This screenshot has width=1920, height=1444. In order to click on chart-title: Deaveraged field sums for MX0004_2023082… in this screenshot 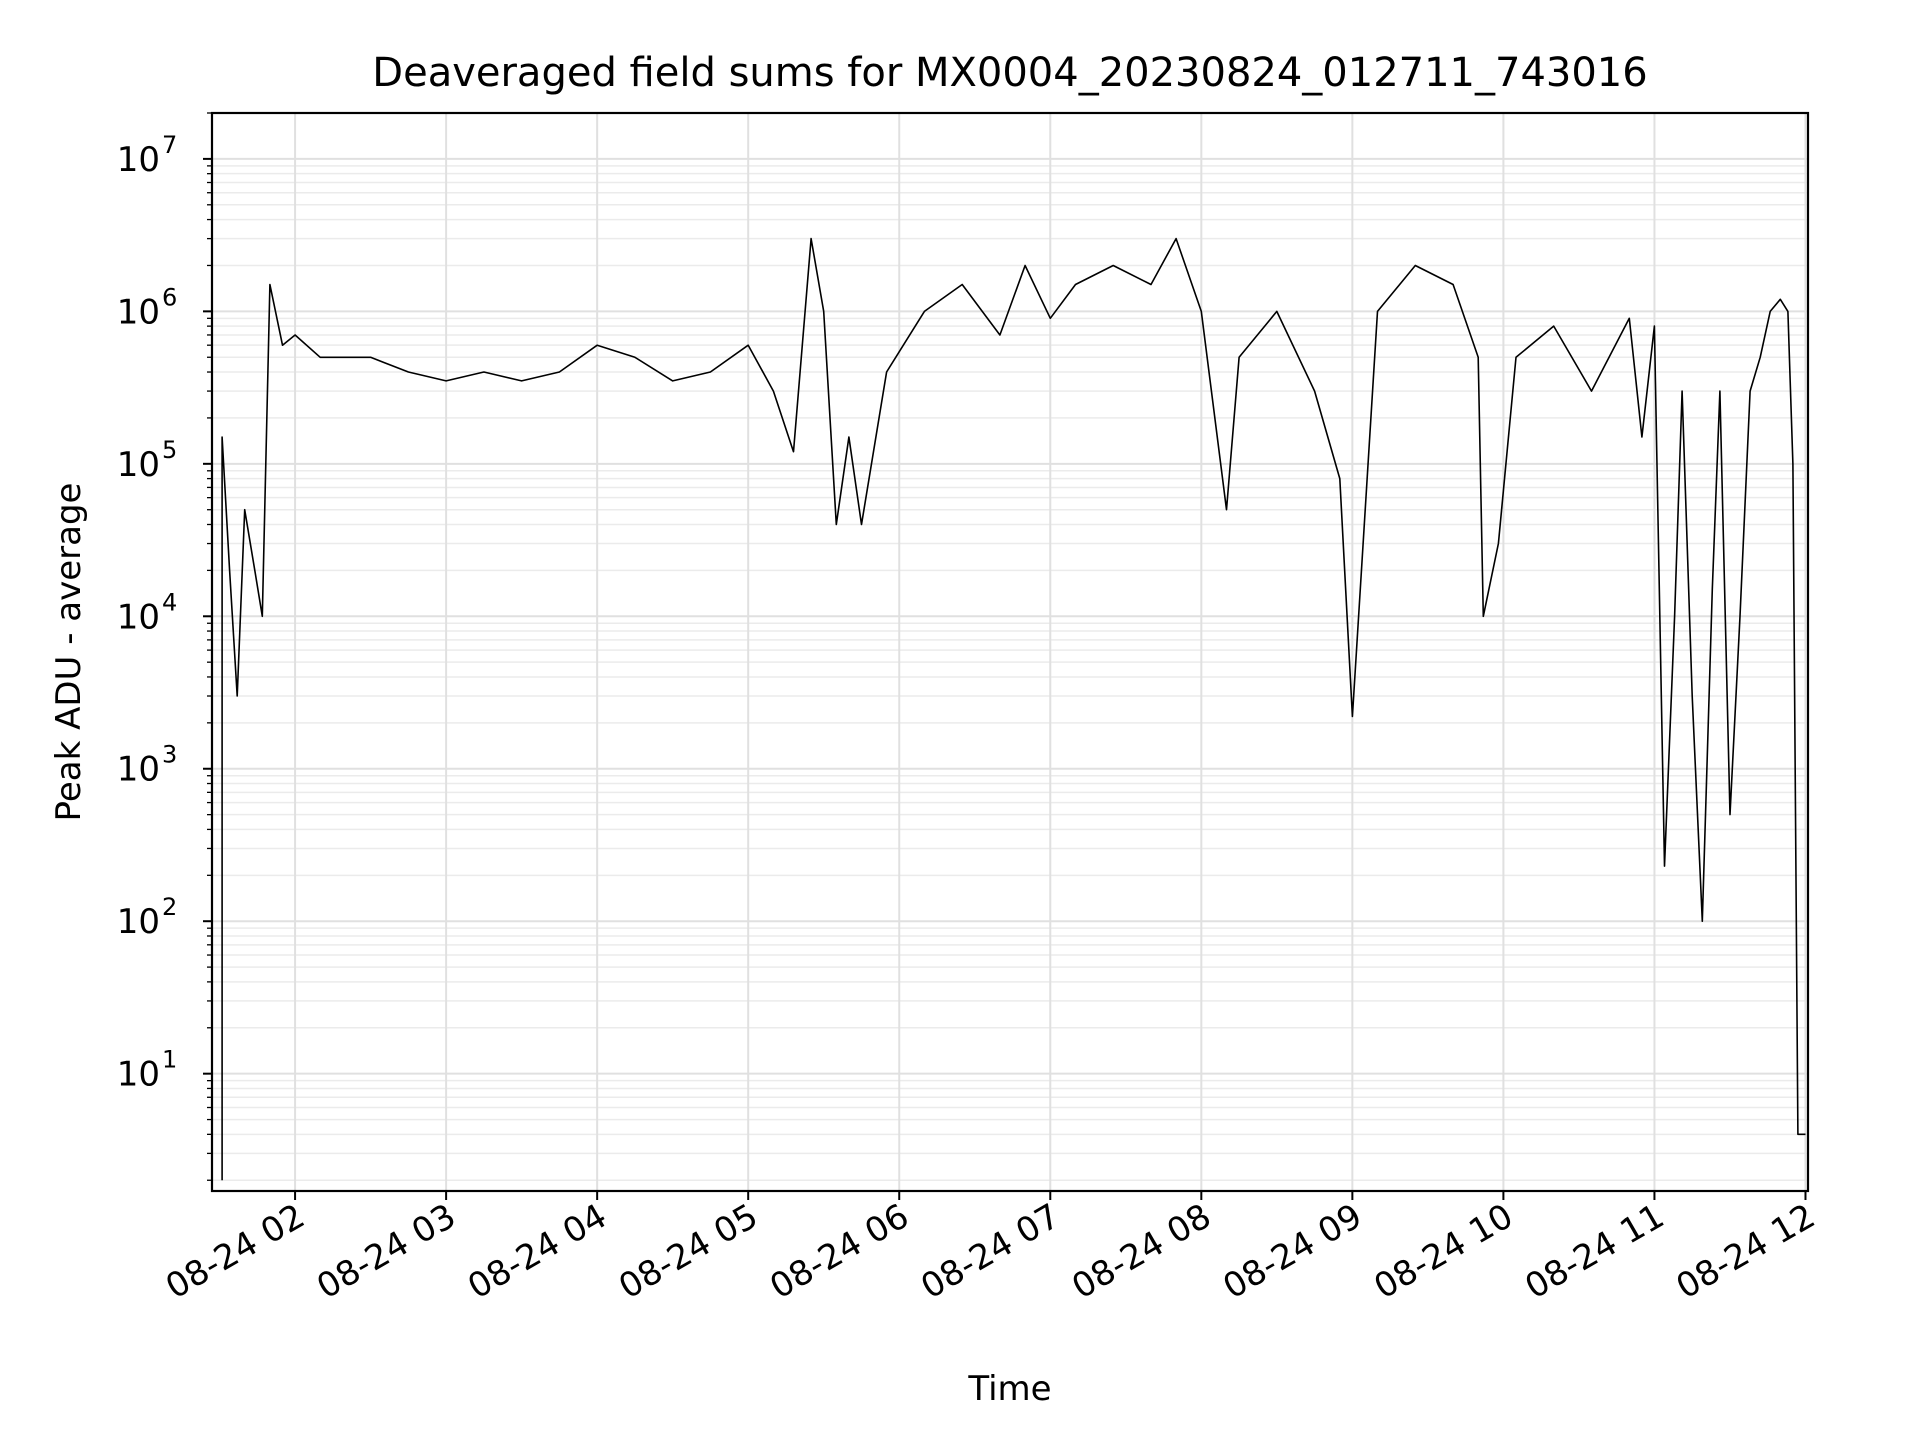, I will do `click(1009, 73)`.